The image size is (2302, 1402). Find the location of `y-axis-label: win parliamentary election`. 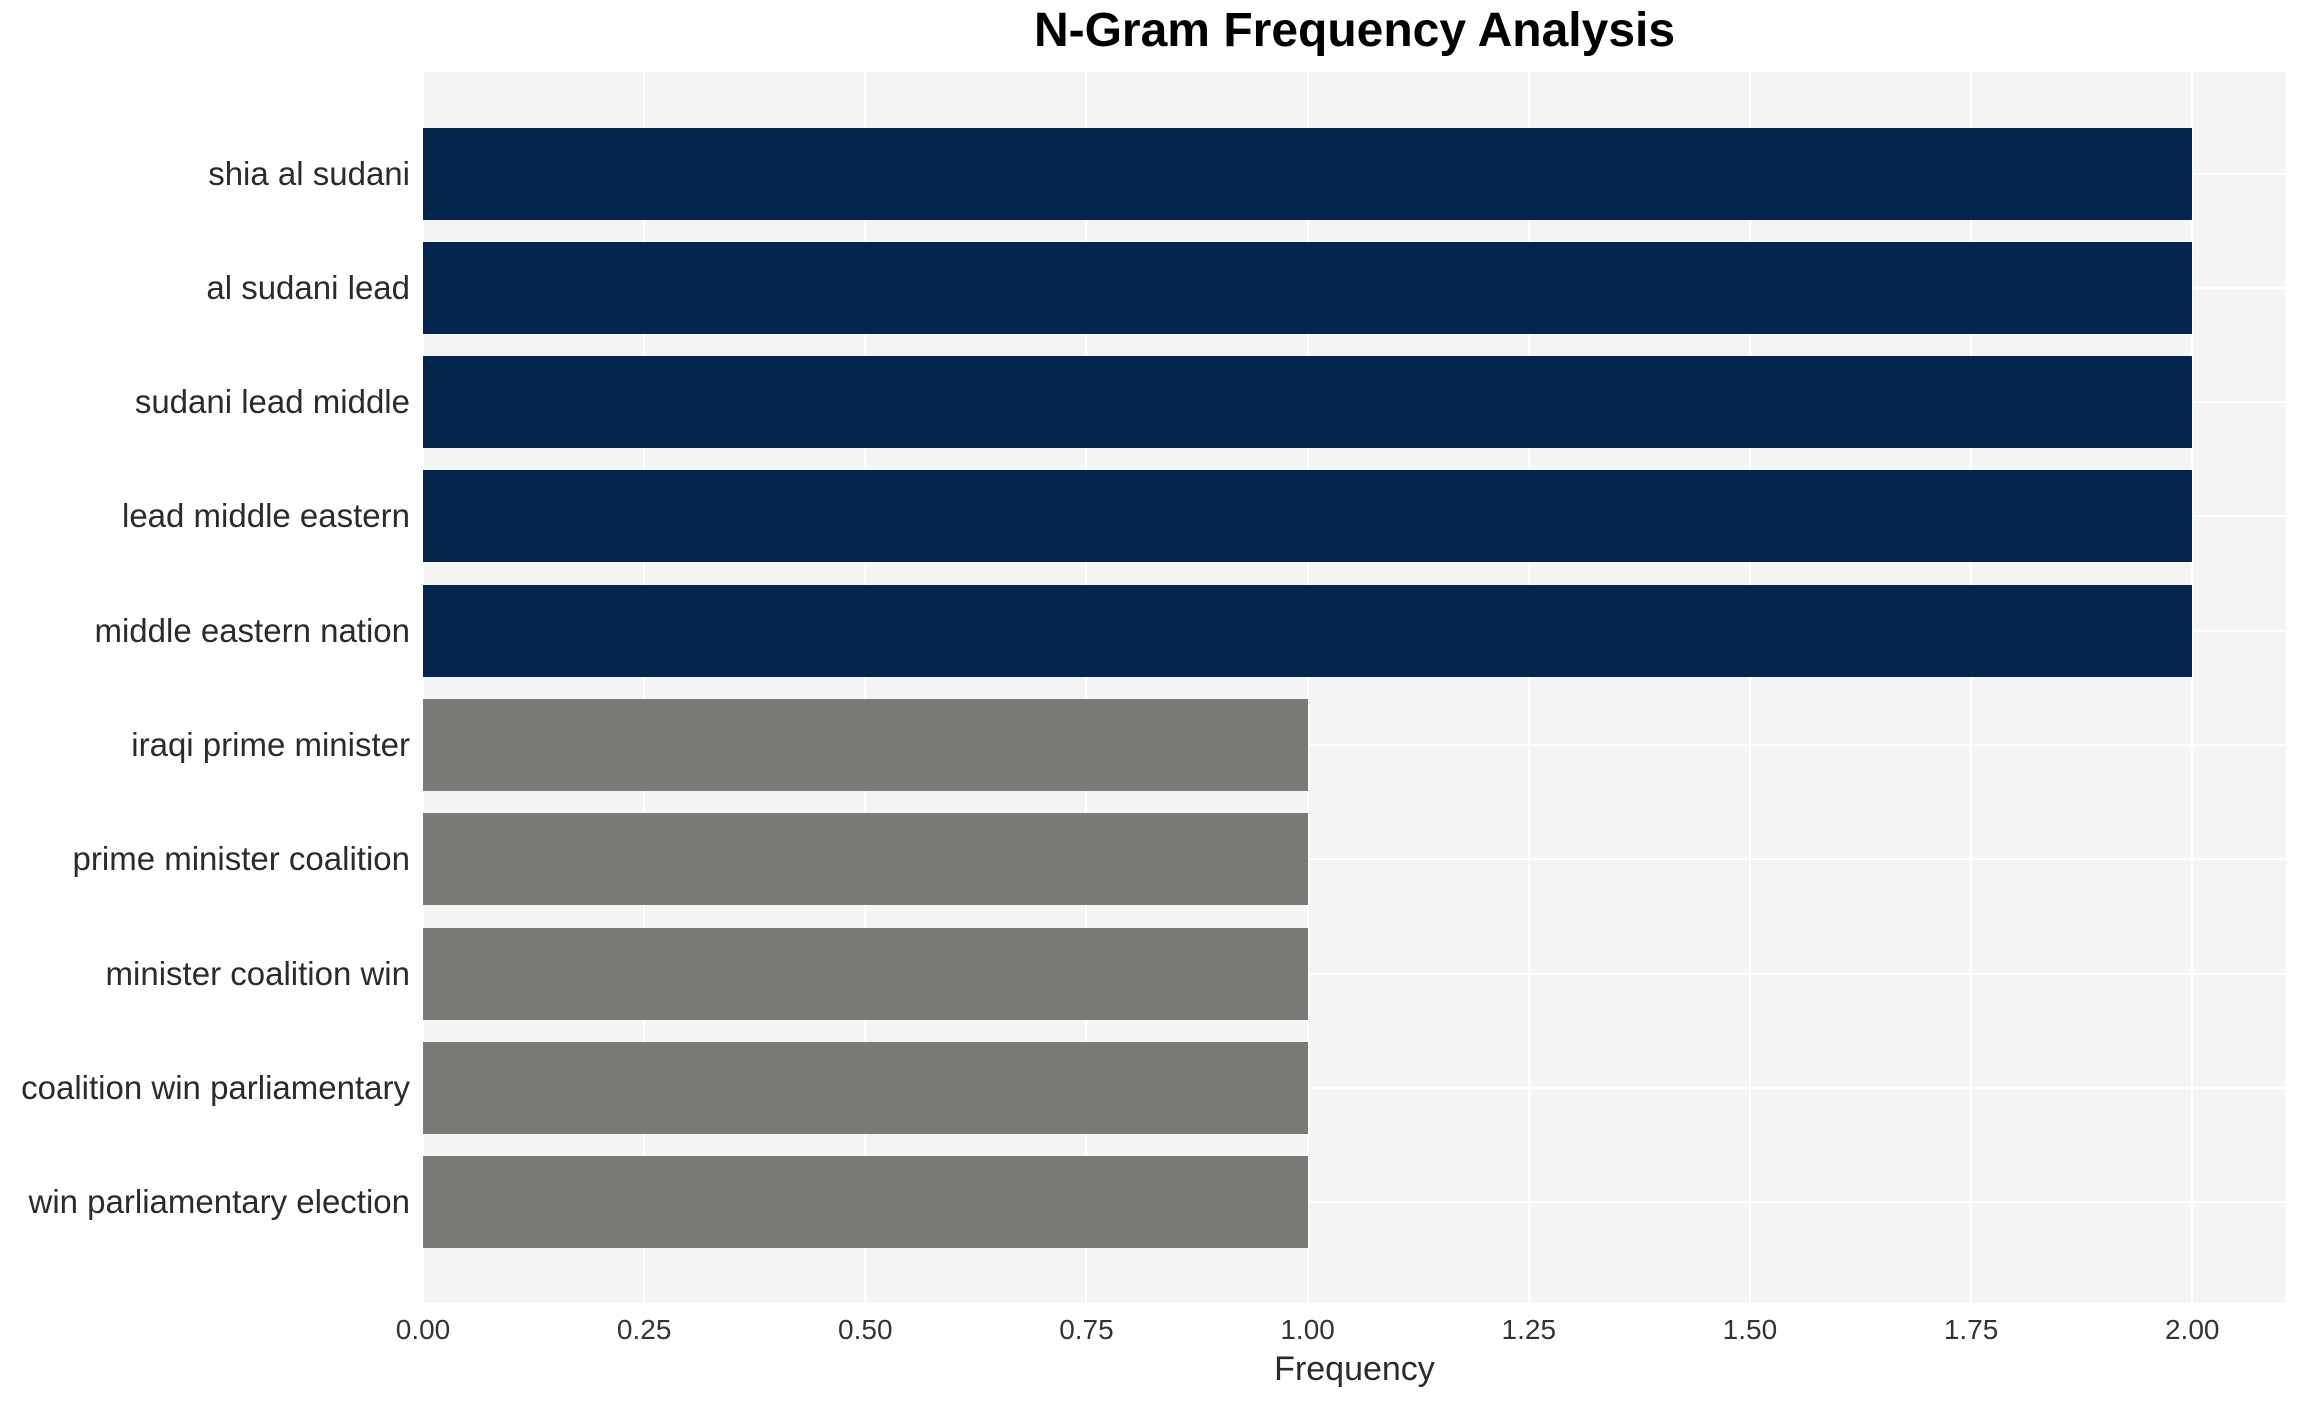

y-axis-label: win parliamentary election is located at coordinates (219, 1202).